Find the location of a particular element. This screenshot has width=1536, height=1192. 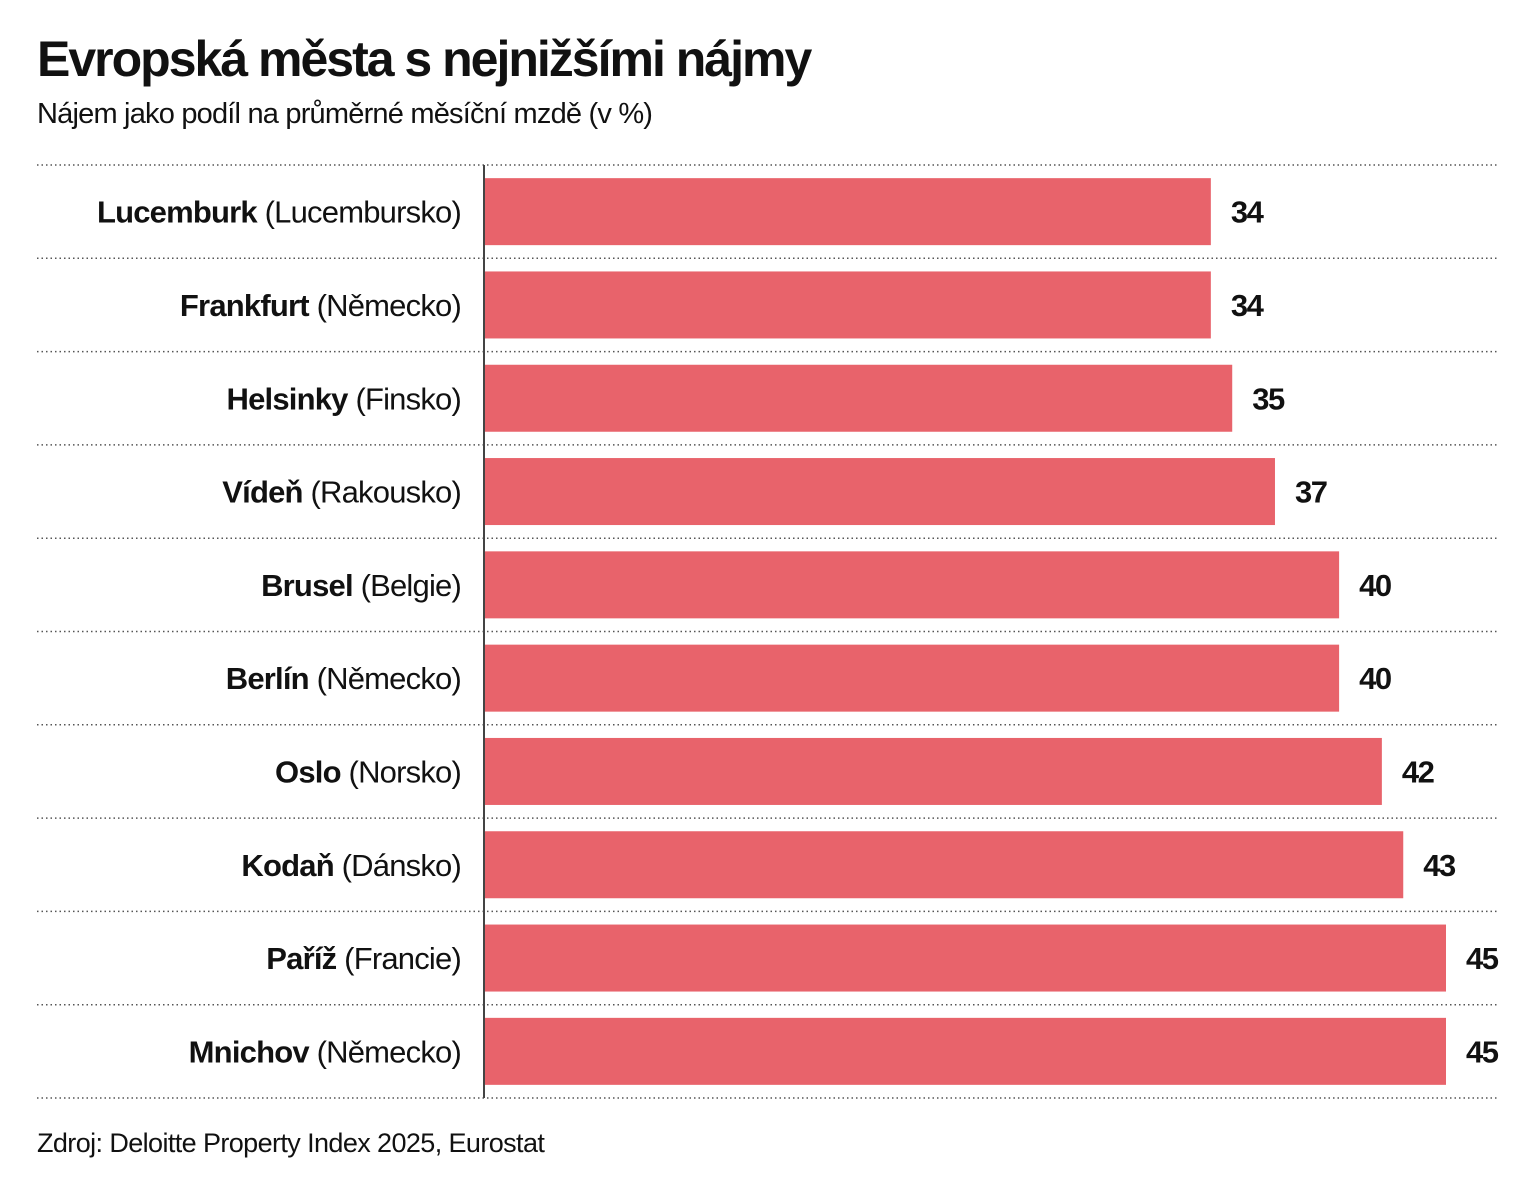

category-label: Brusel (Belgie) is located at coordinates (361, 585).